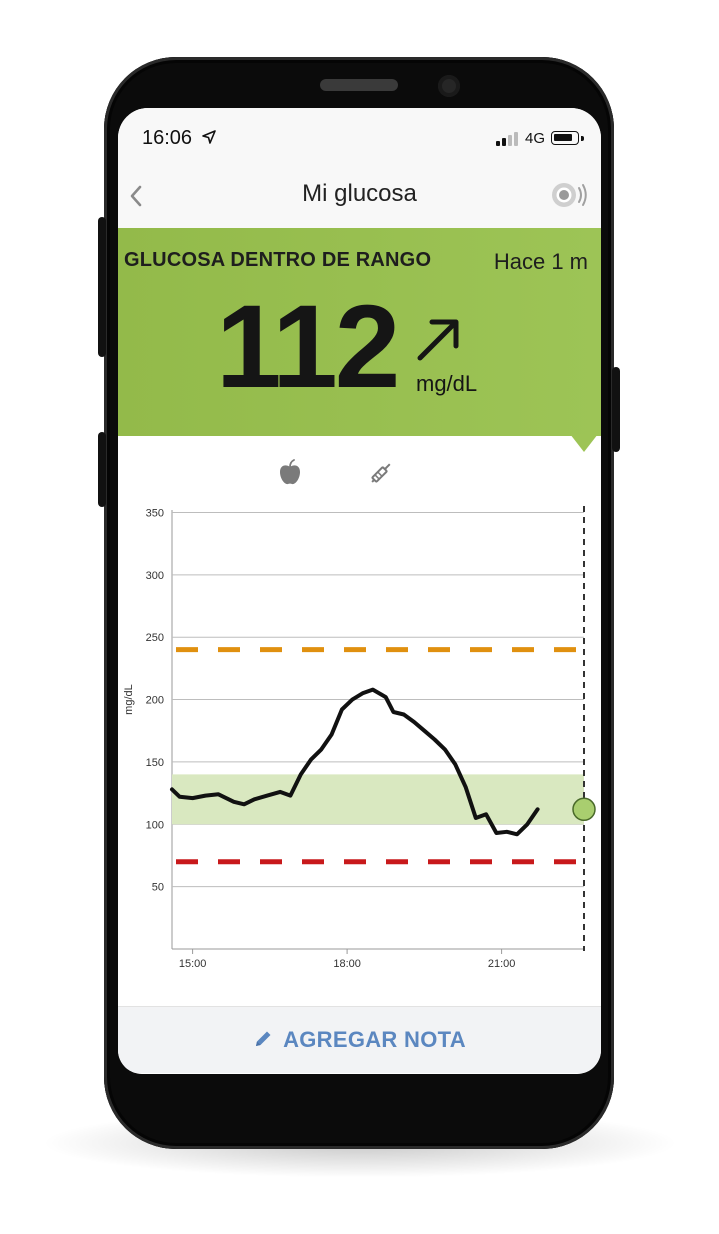 The image size is (719, 1234). I want to click on banner-pointer, so click(584, 443).